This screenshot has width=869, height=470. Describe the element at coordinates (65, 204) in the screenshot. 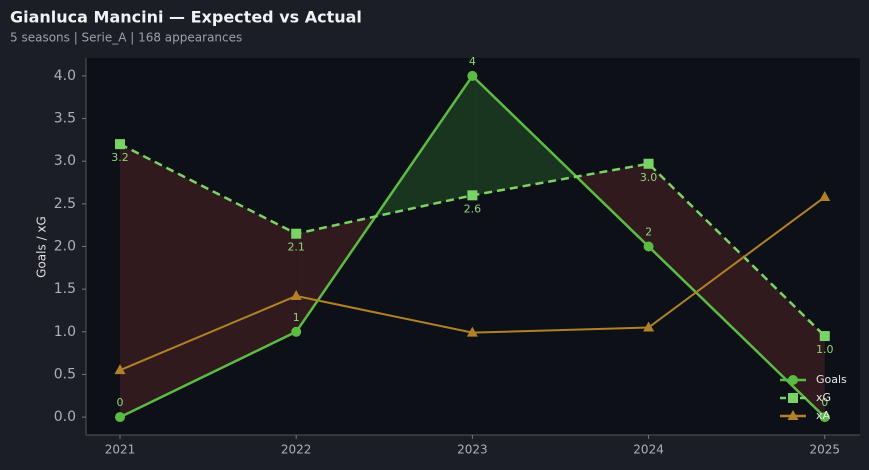

I see `y-tick-label: 2.5` at that location.